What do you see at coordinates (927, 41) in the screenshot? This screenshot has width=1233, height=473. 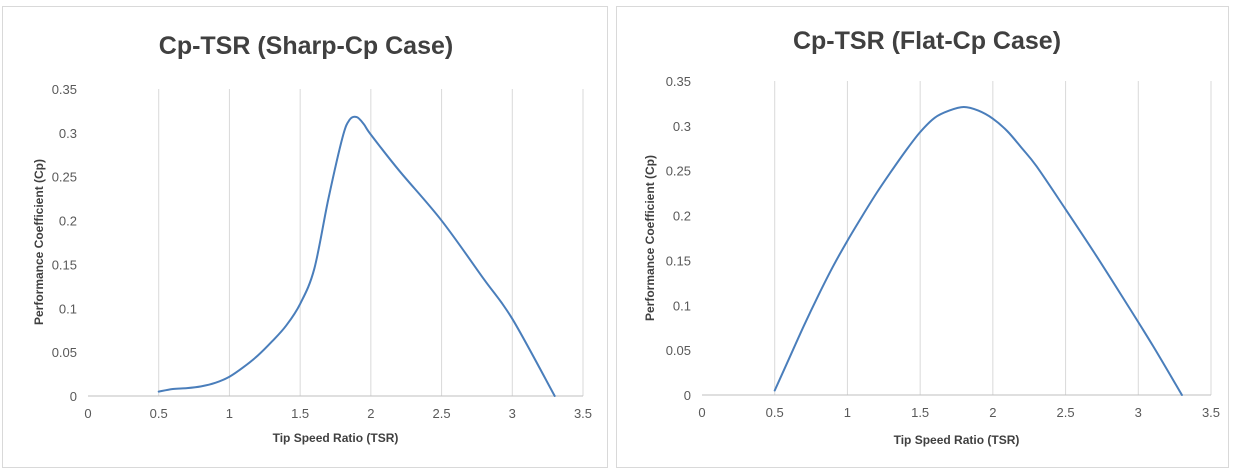 I see `chart-title: Cp-TSR (Flat-Cp Case)` at bounding box center [927, 41].